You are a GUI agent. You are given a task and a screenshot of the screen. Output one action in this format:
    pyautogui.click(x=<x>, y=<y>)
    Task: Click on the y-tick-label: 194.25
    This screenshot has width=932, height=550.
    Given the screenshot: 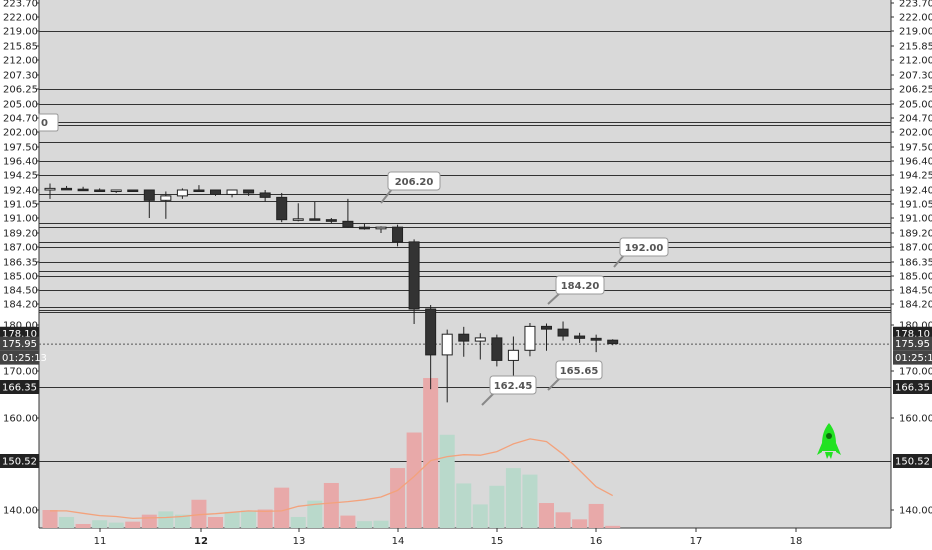 What is the action you would take?
    pyautogui.click(x=20, y=176)
    